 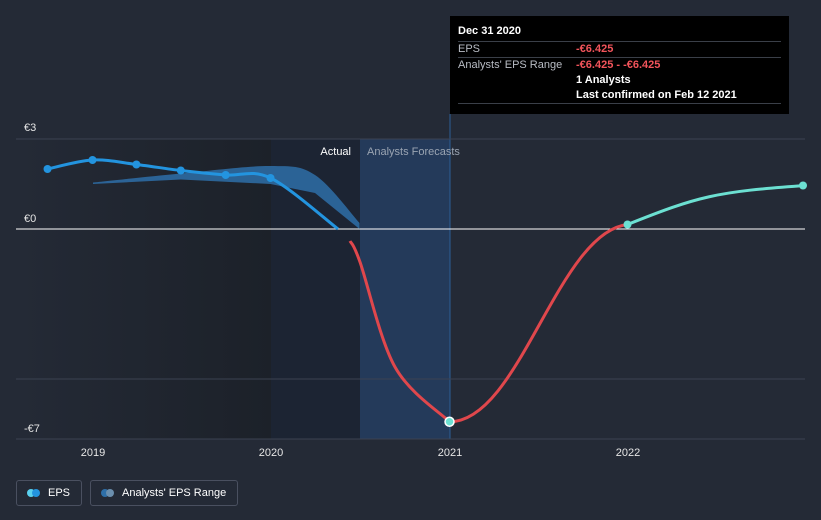 What do you see at coordinates (603, 80) in the screenshot?
I see `tooltip-analysts: 1 Analysts` at bounding box center [603, 80].